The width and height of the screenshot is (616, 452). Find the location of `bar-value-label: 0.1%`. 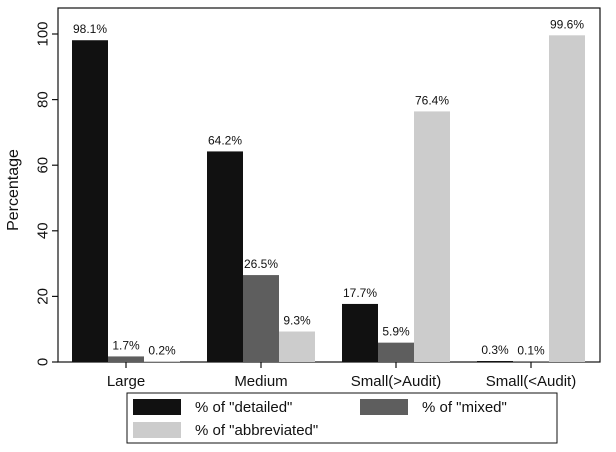

bar-value-label: 0.1% is located at coordinates (531, 350).